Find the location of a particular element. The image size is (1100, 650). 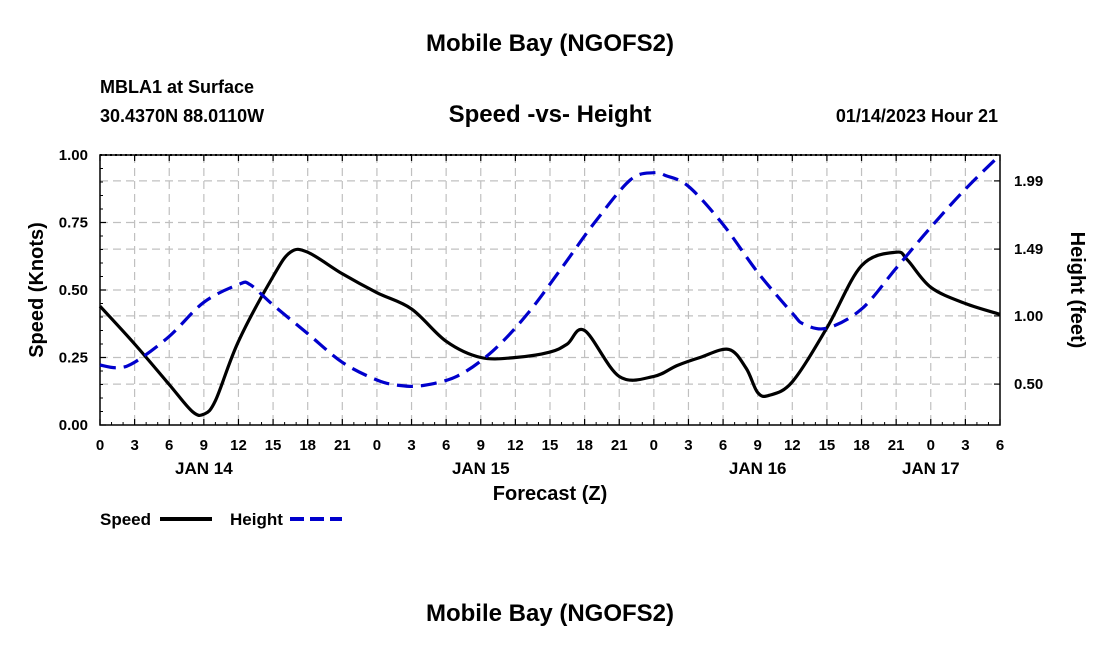

chart-title: Speed -vs- Height is located at coordinates (550, 114).